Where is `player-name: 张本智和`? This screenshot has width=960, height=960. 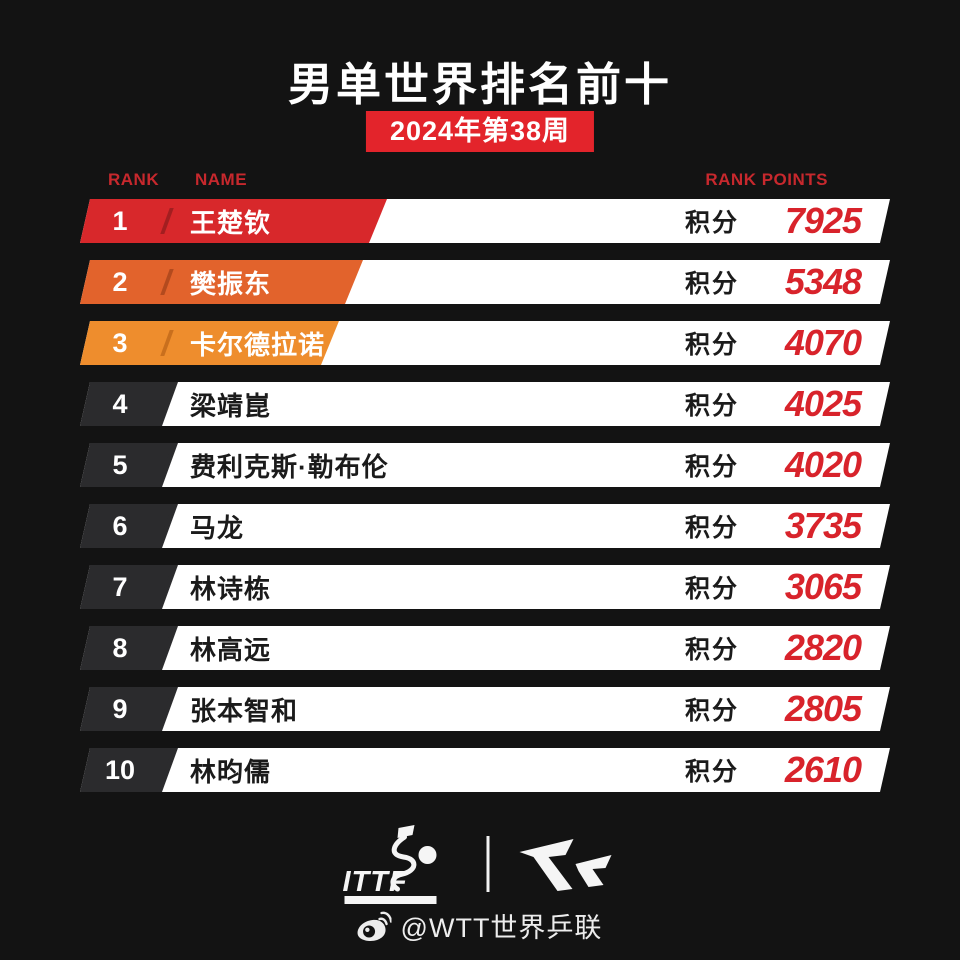
player-name: 张本智和 is located at coordinates (244, 710).